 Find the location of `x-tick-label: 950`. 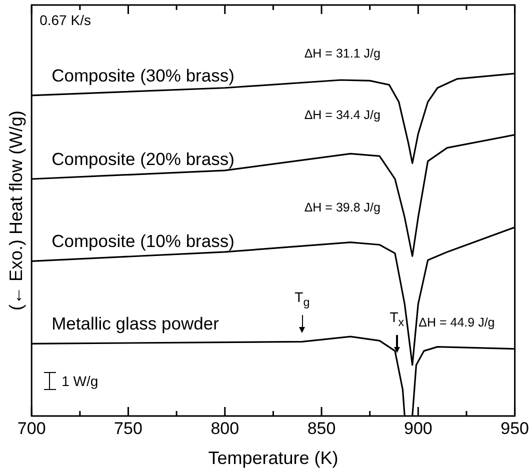

x-tick-label: 950 is located at coordinates (515, 428).